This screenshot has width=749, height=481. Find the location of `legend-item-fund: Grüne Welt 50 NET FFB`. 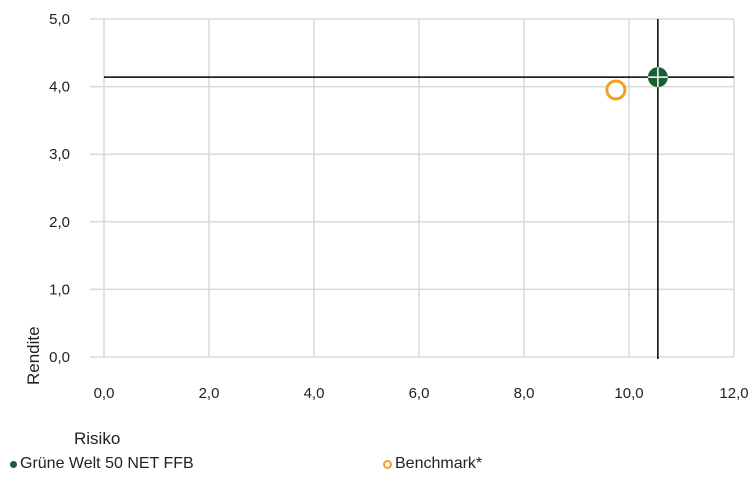

legend-item-fund: Grüne Welt 50 NET FFB is located at coordinates (102, 464).